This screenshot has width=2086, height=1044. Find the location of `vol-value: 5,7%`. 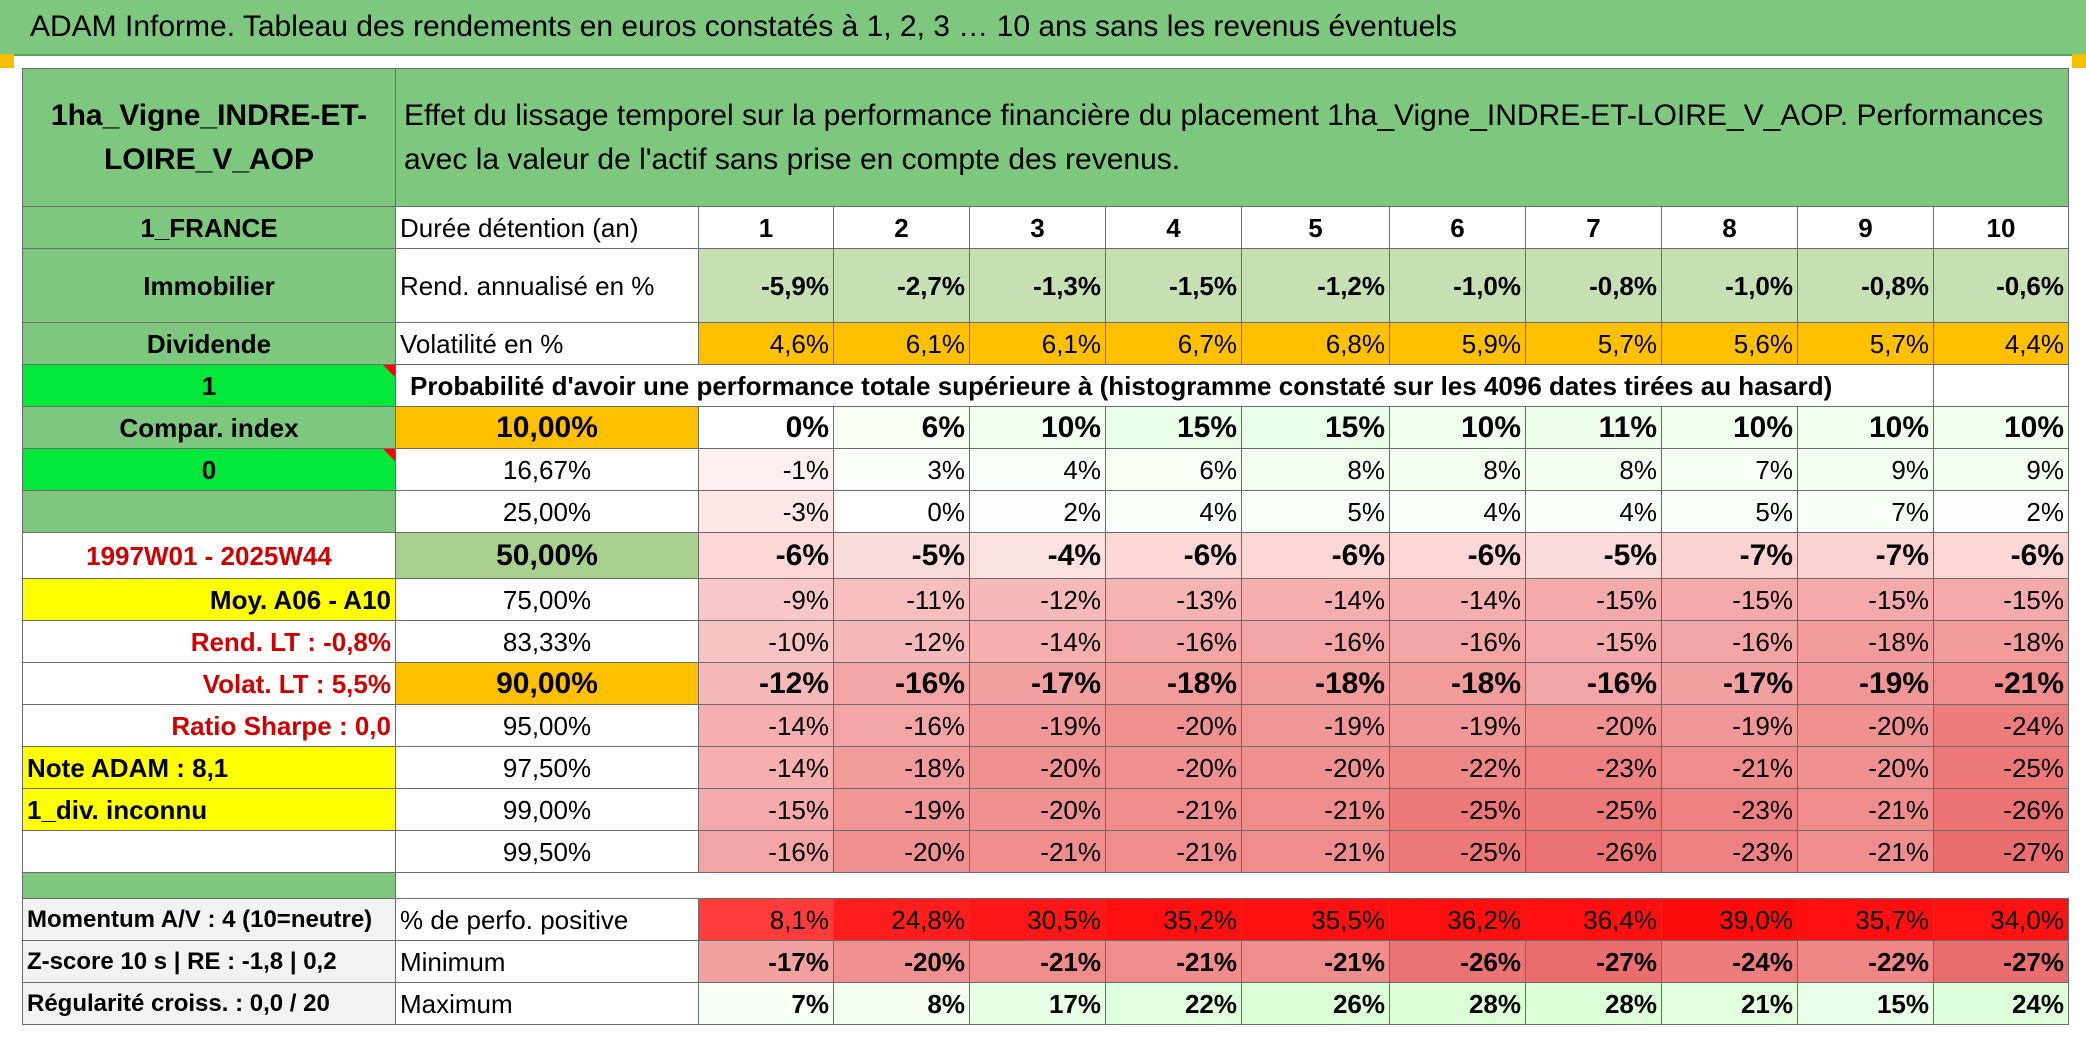

vol-value: 5,7% is located at coordinates (1865, 343).